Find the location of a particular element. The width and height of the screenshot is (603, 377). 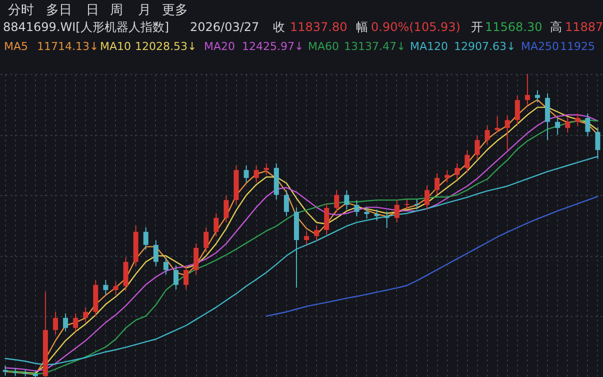

text: MA5 is located at coordinates (16, 46).